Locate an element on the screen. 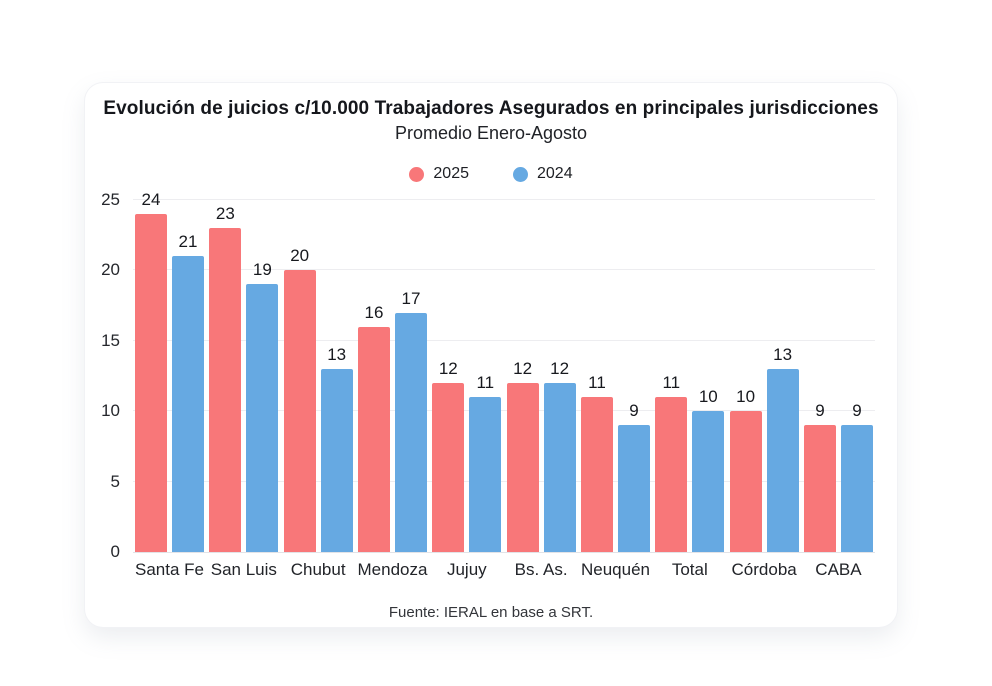  bar-2024-neuqu-n: 9 is located at coordinates (633, 476).